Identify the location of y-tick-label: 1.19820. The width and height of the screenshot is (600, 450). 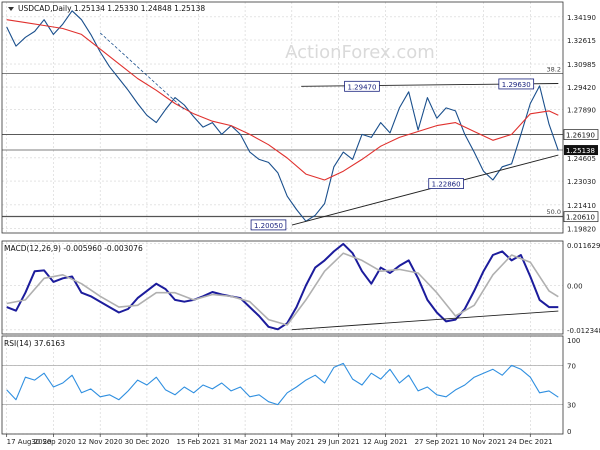
(581, 229).